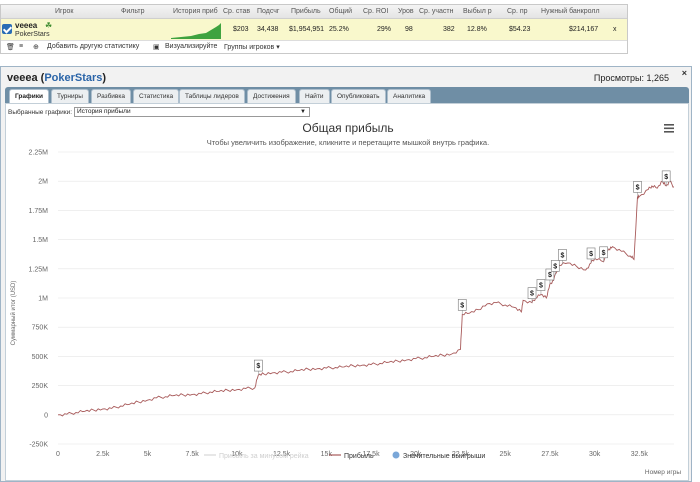 The width and height of the screenshot is (700, 482). Describe the element at coordinates (64, 11) in the screenshot. I see `col-header-player: Игрок` at that location.